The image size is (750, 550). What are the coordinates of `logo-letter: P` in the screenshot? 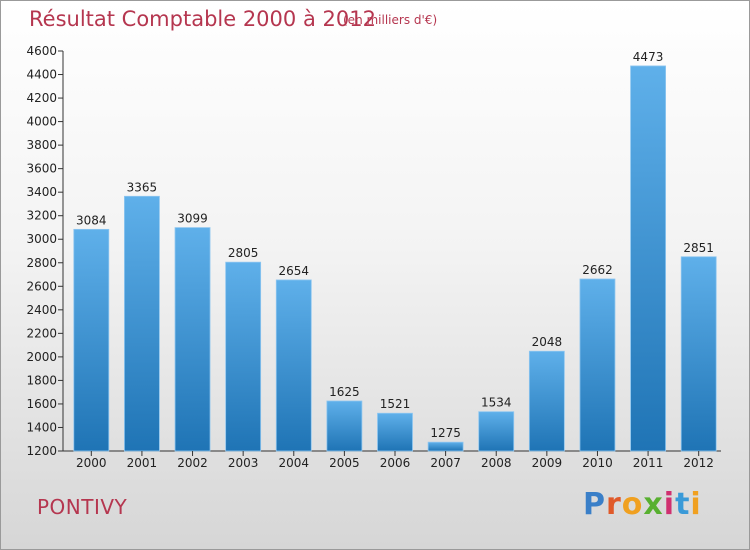 It's located at (594, 504).